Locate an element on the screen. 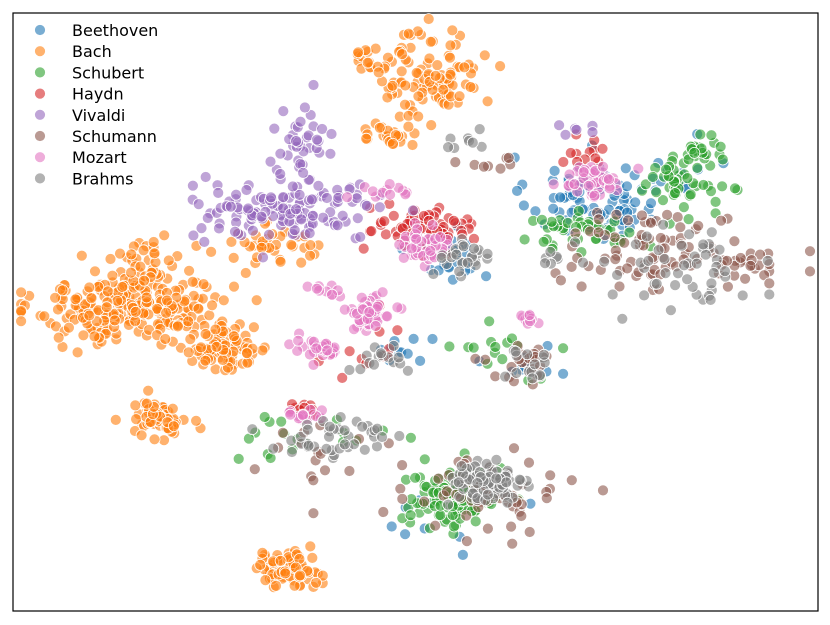 This screenshot has width=830, height=625. legend-marker is located at coordinates (40, 114).